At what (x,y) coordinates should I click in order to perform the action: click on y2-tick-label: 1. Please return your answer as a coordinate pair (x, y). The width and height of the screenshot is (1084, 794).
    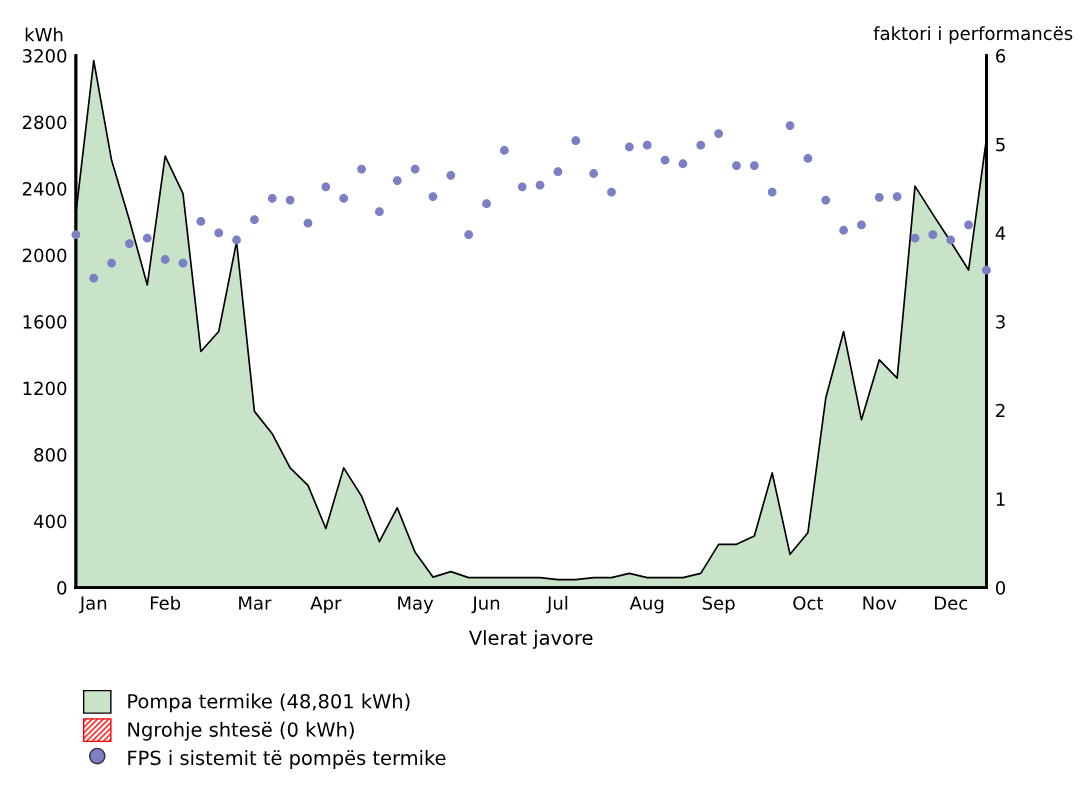
    Looking at the image, I should click on (1000, 499).